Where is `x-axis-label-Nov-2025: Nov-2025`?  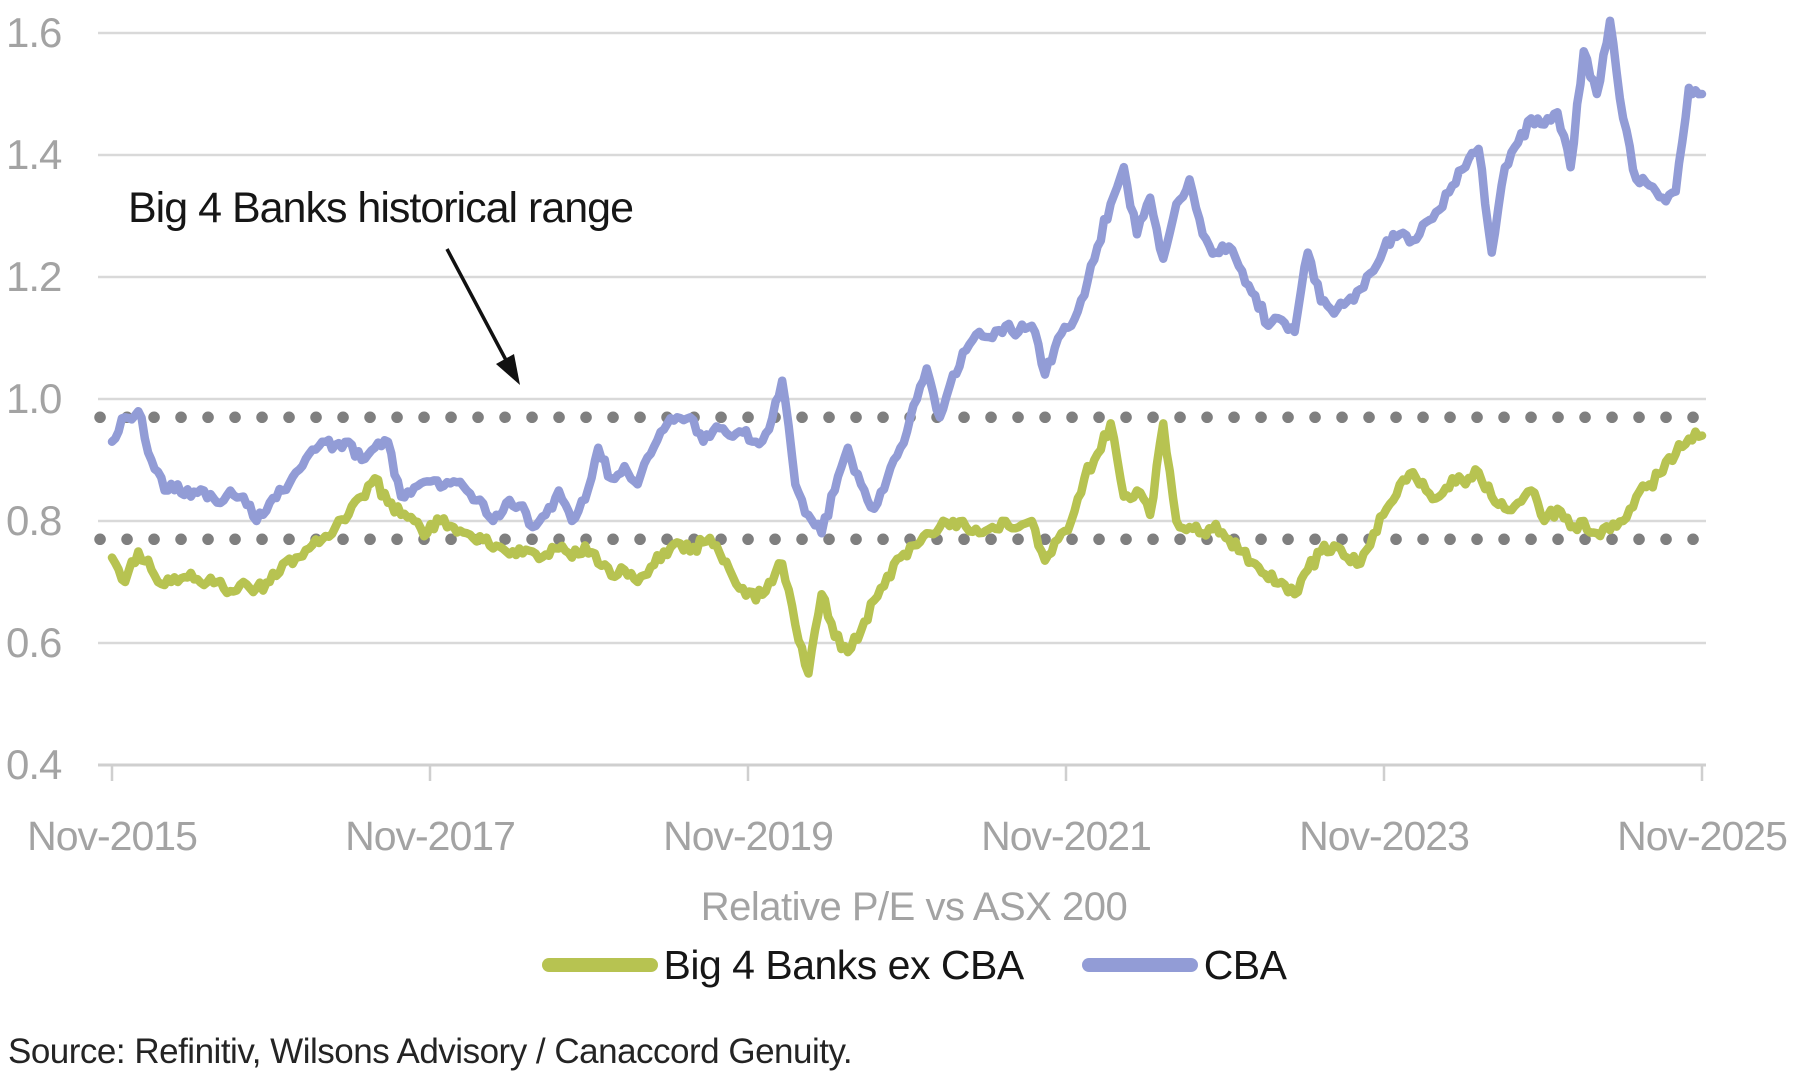
x-axis-label-Nov-2025: Nov-2025 is located at coordinates (1702, 836).